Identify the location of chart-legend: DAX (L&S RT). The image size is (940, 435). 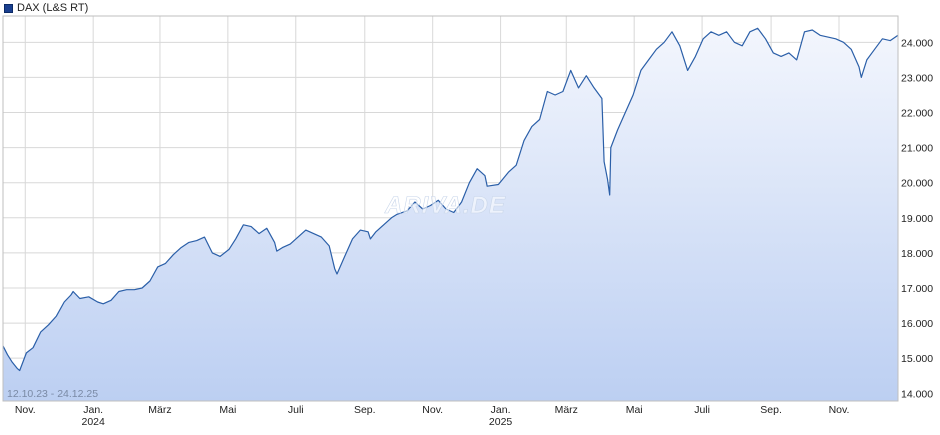
(46, 8).